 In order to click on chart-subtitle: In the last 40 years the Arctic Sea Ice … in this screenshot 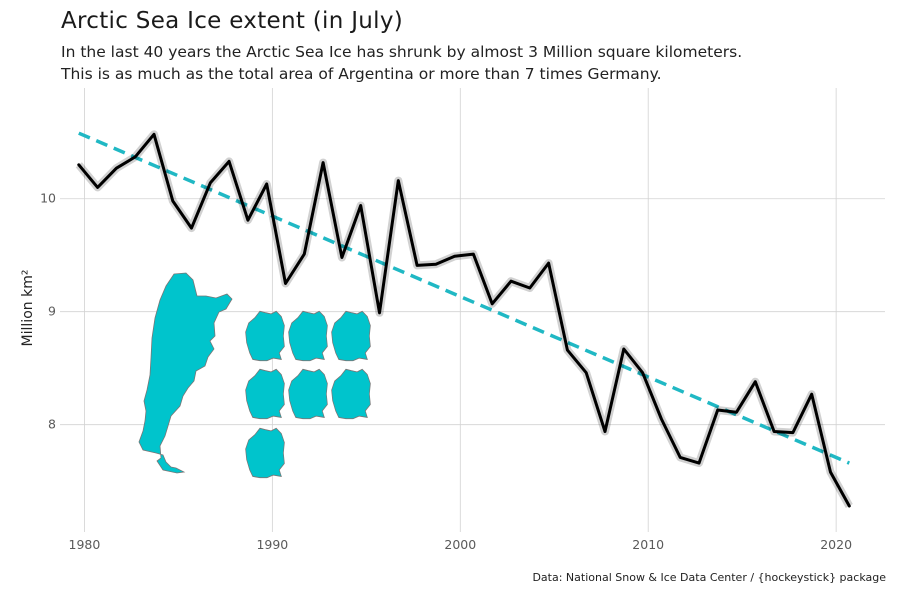, I will do `click(401, 63)`.